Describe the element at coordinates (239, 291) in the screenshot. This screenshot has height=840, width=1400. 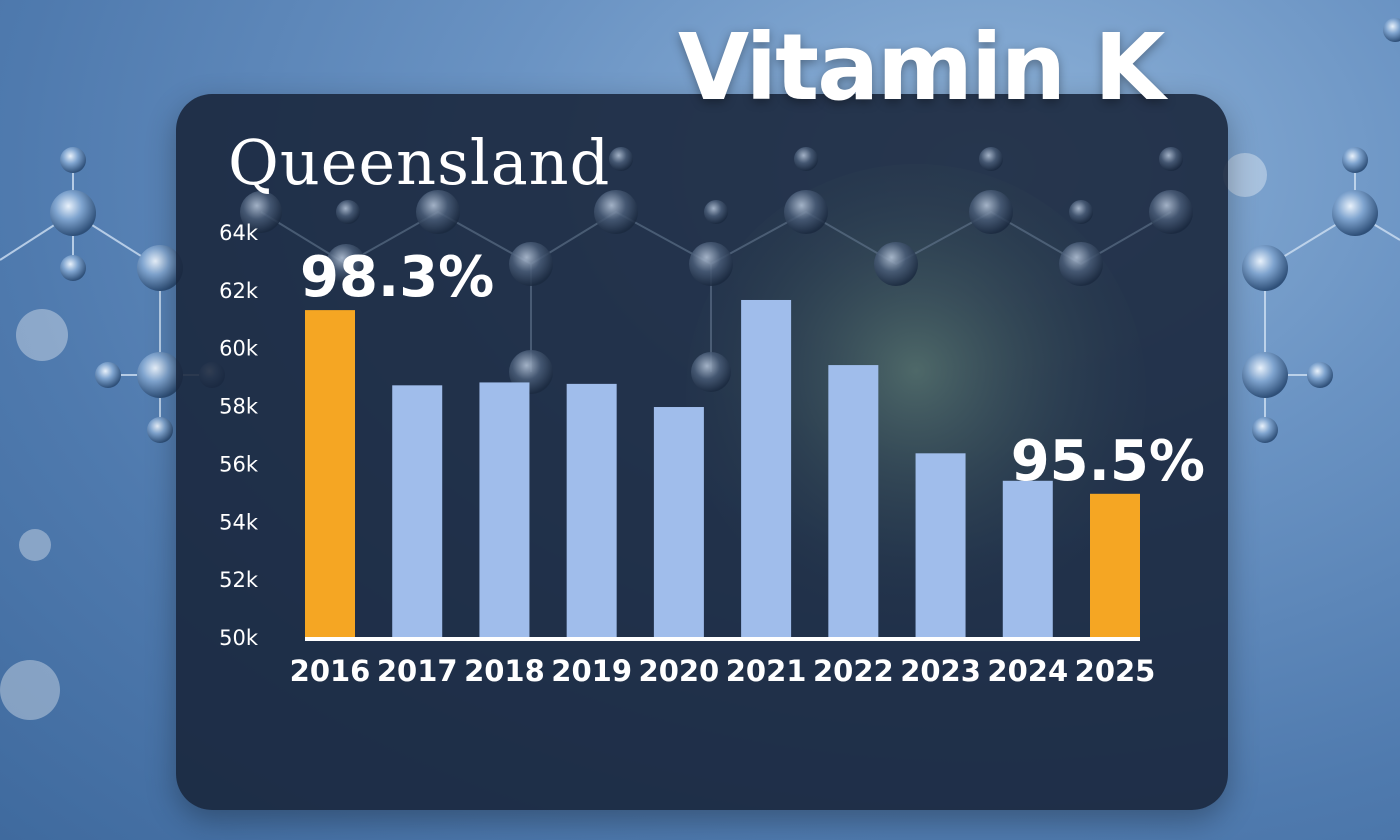
I see `y-tick-label: 62k` at that location.